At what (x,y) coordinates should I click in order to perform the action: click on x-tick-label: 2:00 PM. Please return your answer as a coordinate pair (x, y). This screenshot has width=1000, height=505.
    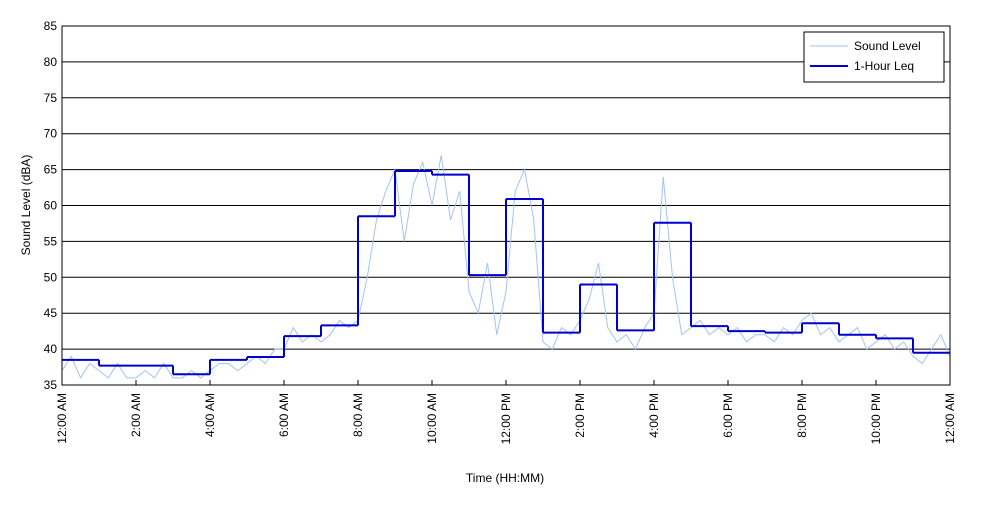
    Looking at the image, I should click on (580, 415).